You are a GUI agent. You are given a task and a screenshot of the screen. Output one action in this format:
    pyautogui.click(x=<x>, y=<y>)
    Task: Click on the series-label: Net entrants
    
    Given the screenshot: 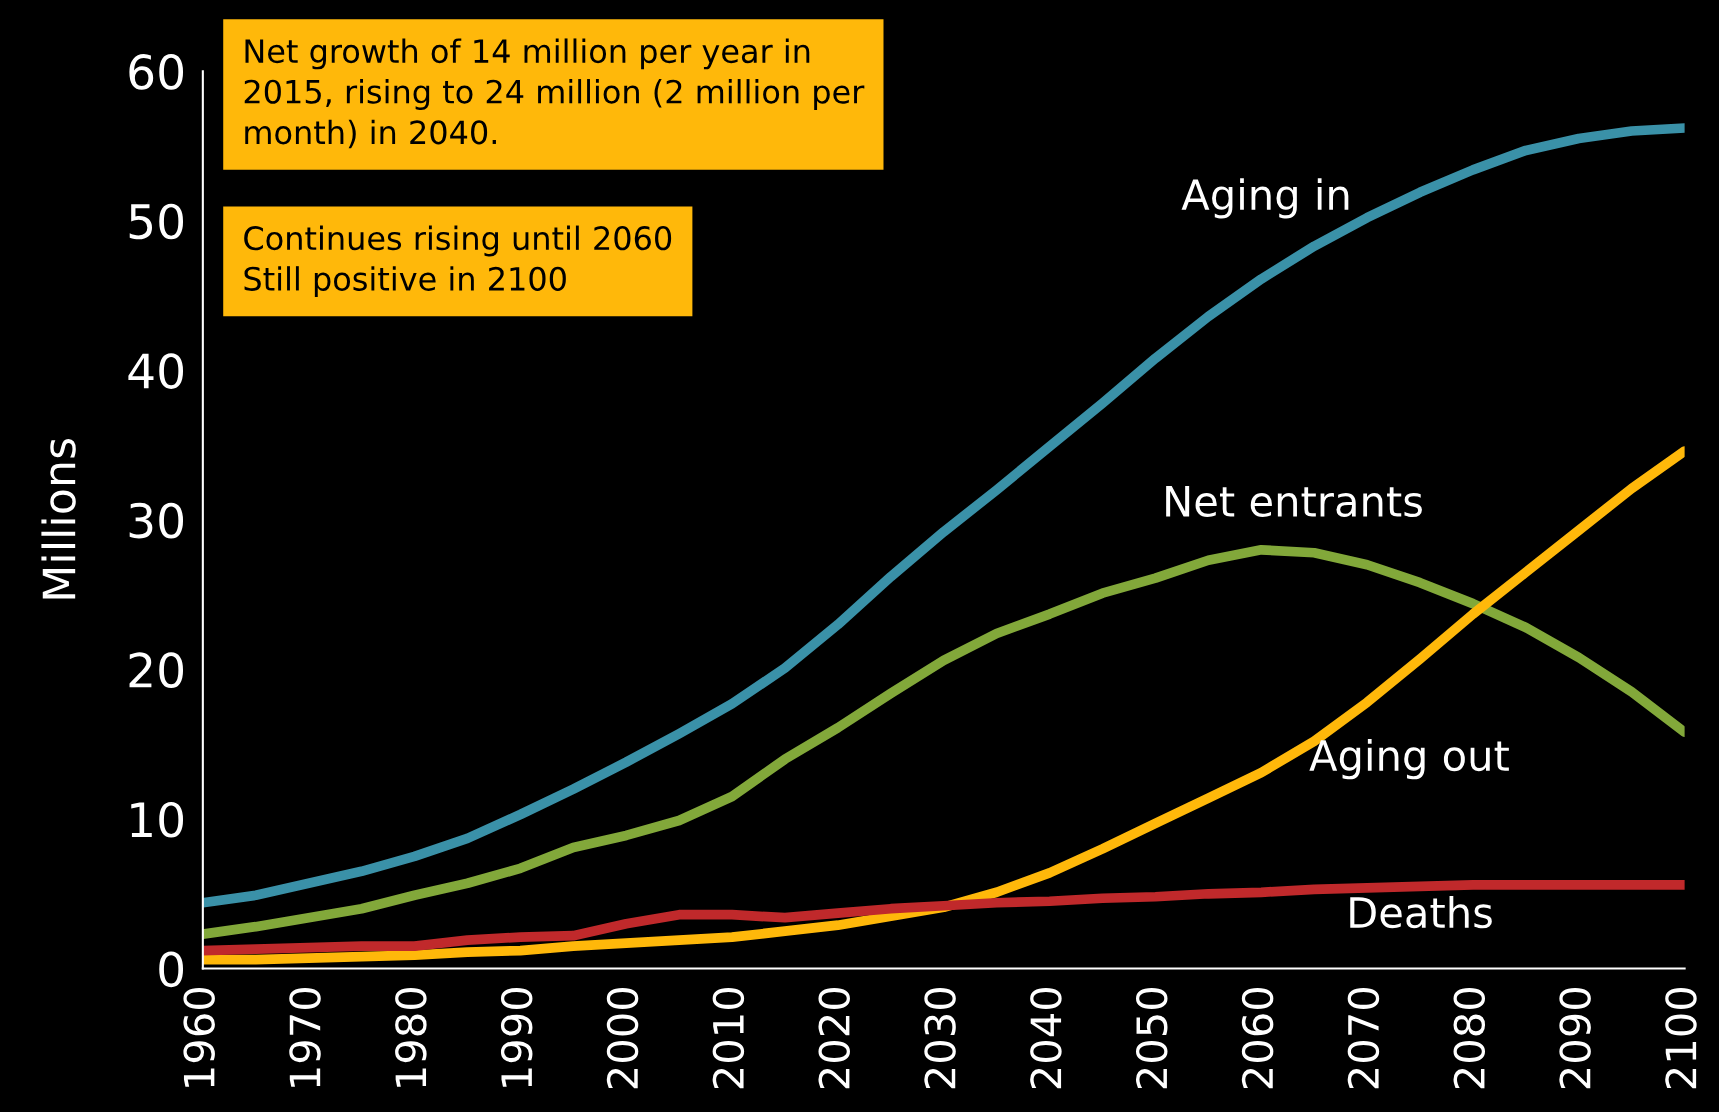 What is the action you would take?
    pyautogui.click(x=1294, y=501)
    